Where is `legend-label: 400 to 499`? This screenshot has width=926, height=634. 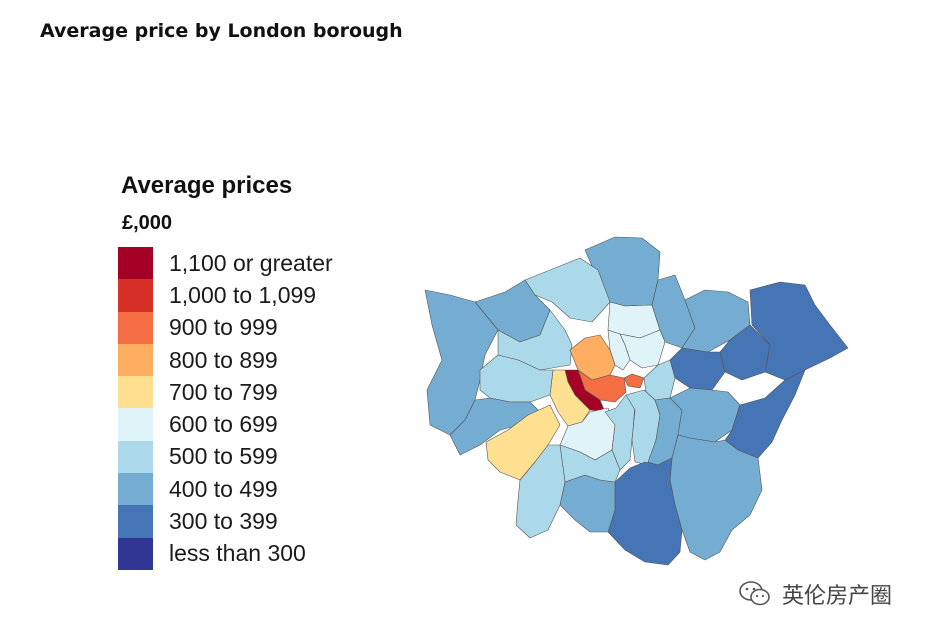 legend-label: 400 to 499 is located at coordinates (223, 488).